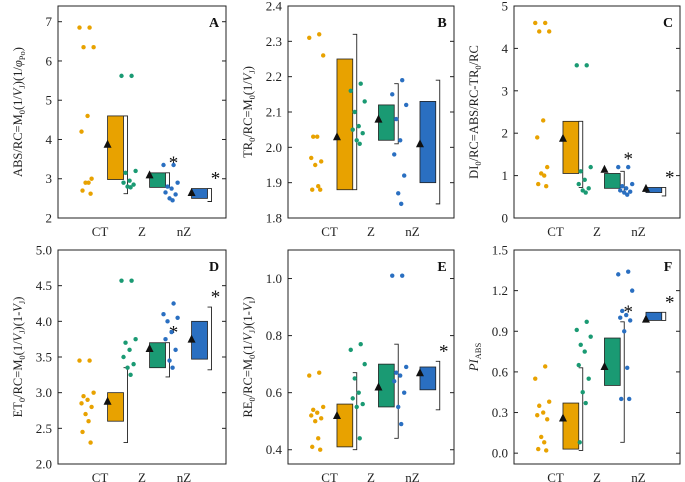 This screenshot has height=482, width=685. I want to click on y-tick-label: 2, so click(505, 133).